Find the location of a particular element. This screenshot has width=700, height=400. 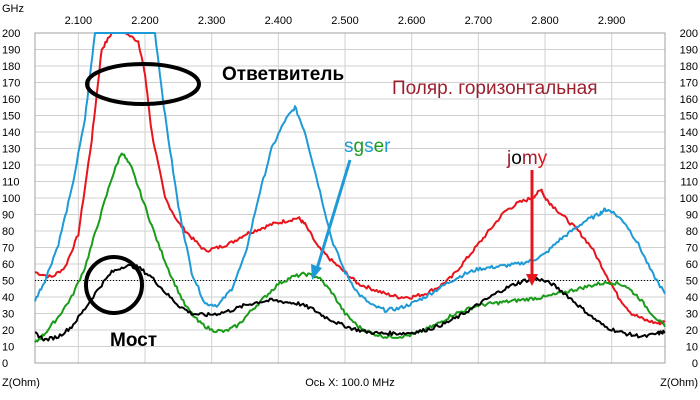

y-tick-label-right: 30 is located at coordinates (692, 315).